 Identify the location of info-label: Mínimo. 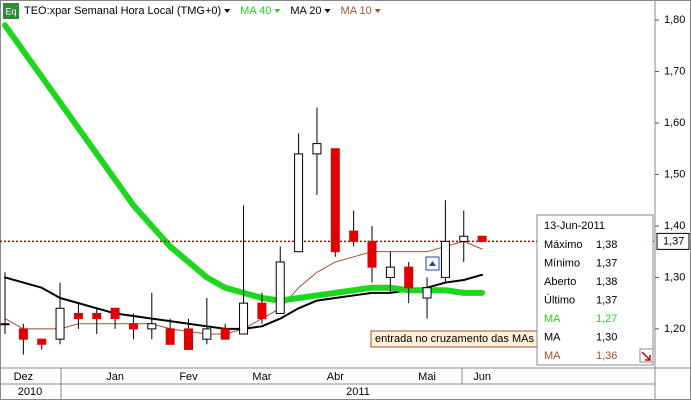
(562, 263).